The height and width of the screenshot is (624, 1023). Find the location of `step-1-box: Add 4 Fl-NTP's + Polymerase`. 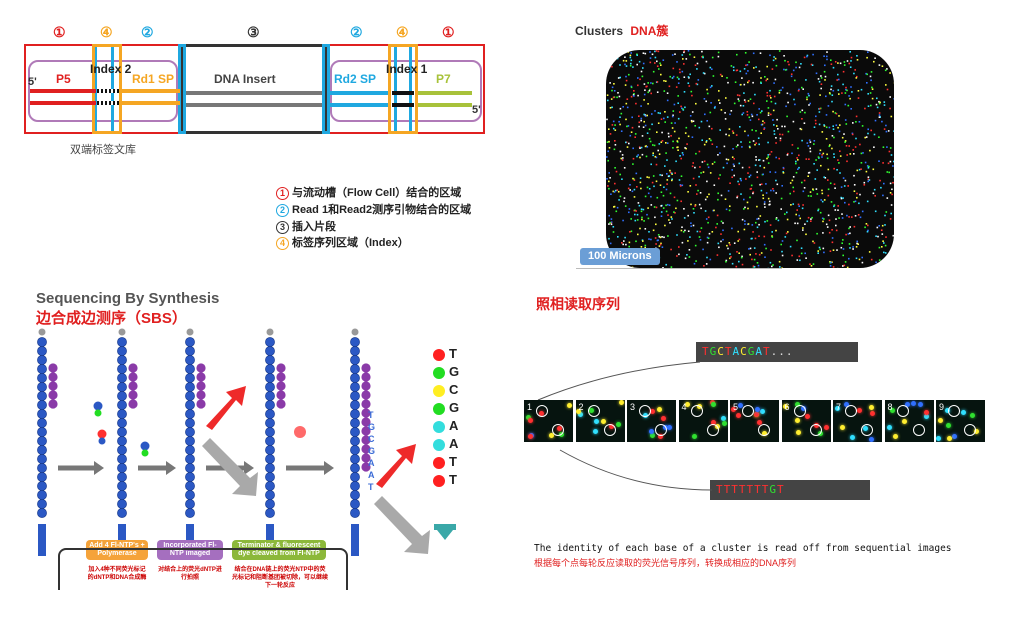

step-1-box: Add 4 Fl-NTP's + Polymerase is located at coordinates (117, 550).